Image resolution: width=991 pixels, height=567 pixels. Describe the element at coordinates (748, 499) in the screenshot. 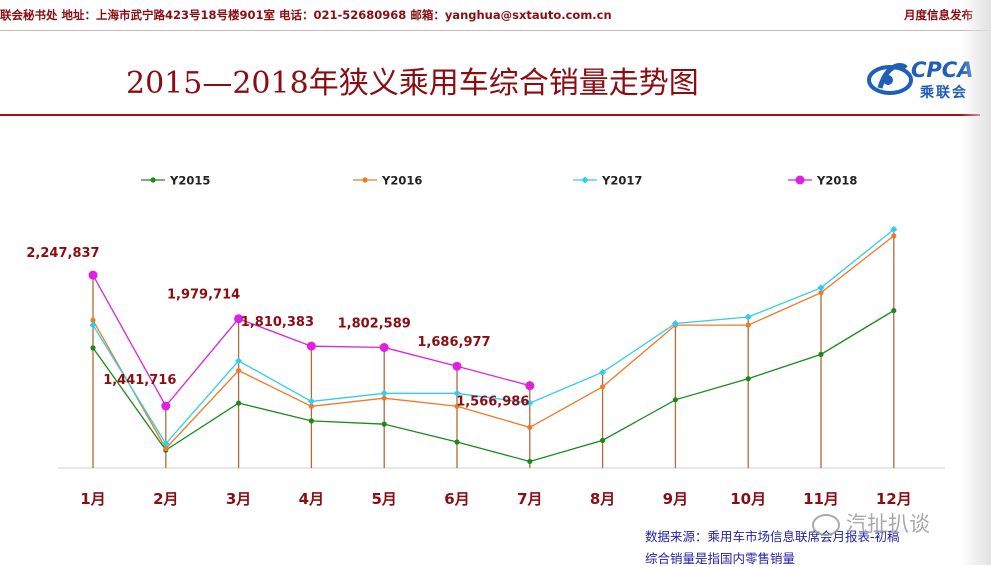

I see `x-tick-label: 10月` at that location.